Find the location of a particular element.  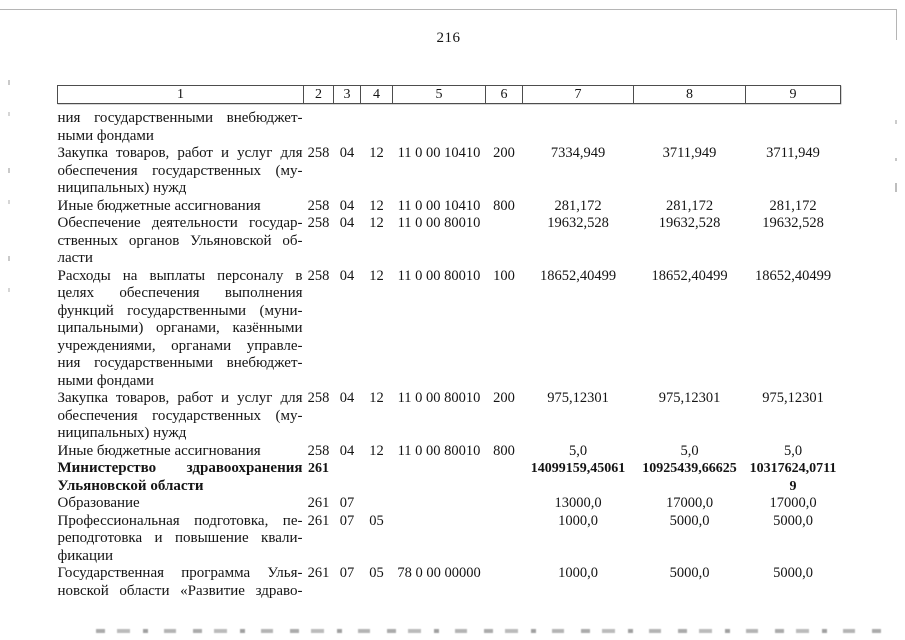

row-cell-c8: 5,0 is located at coordinates (689, 450).